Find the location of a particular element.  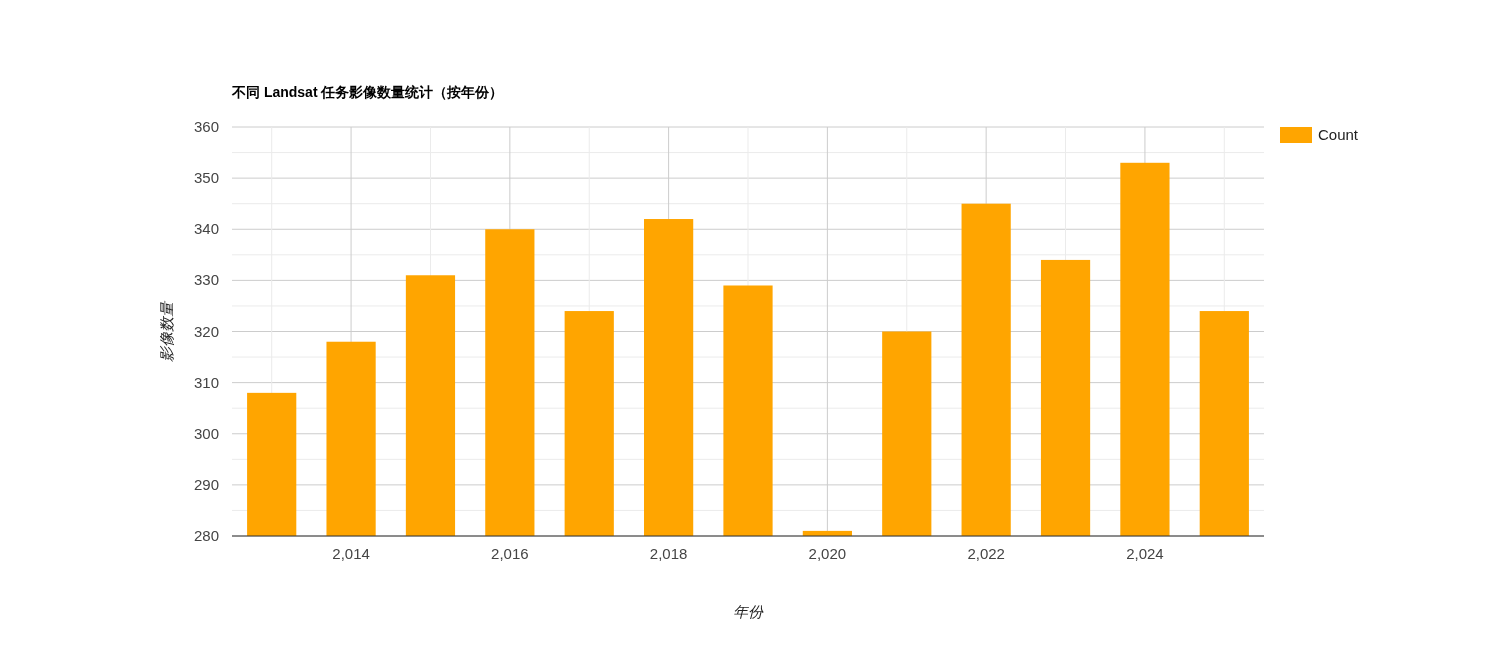

x-tick-label: 2,018 is located at coordinates (668, 553).